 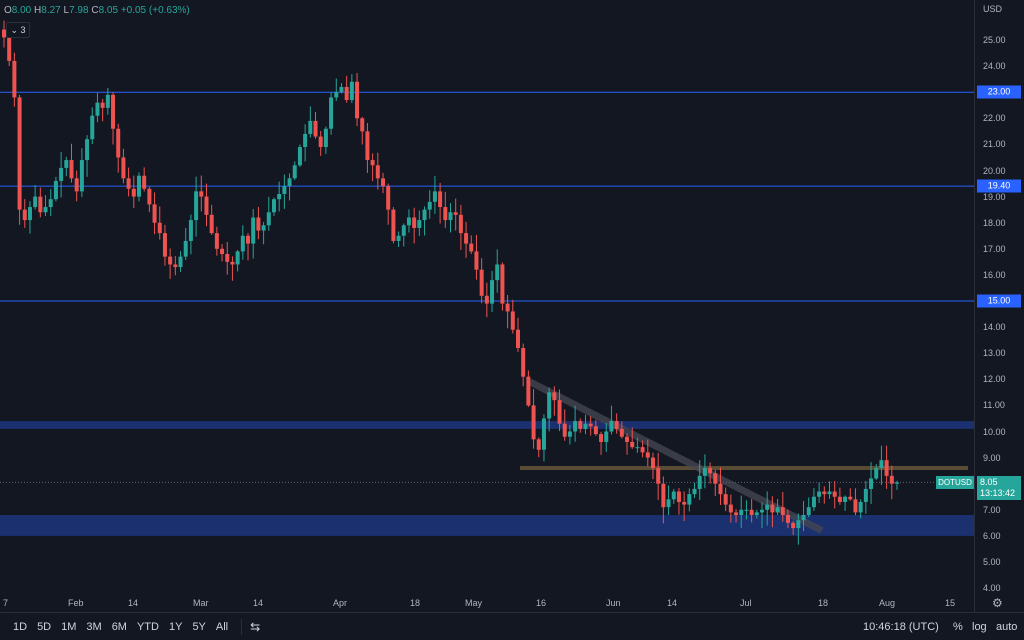 What do you see at coordinates (541, 603) in the screenshot?
I see `time-tick-label: 16` at bounding box center [541, 603].